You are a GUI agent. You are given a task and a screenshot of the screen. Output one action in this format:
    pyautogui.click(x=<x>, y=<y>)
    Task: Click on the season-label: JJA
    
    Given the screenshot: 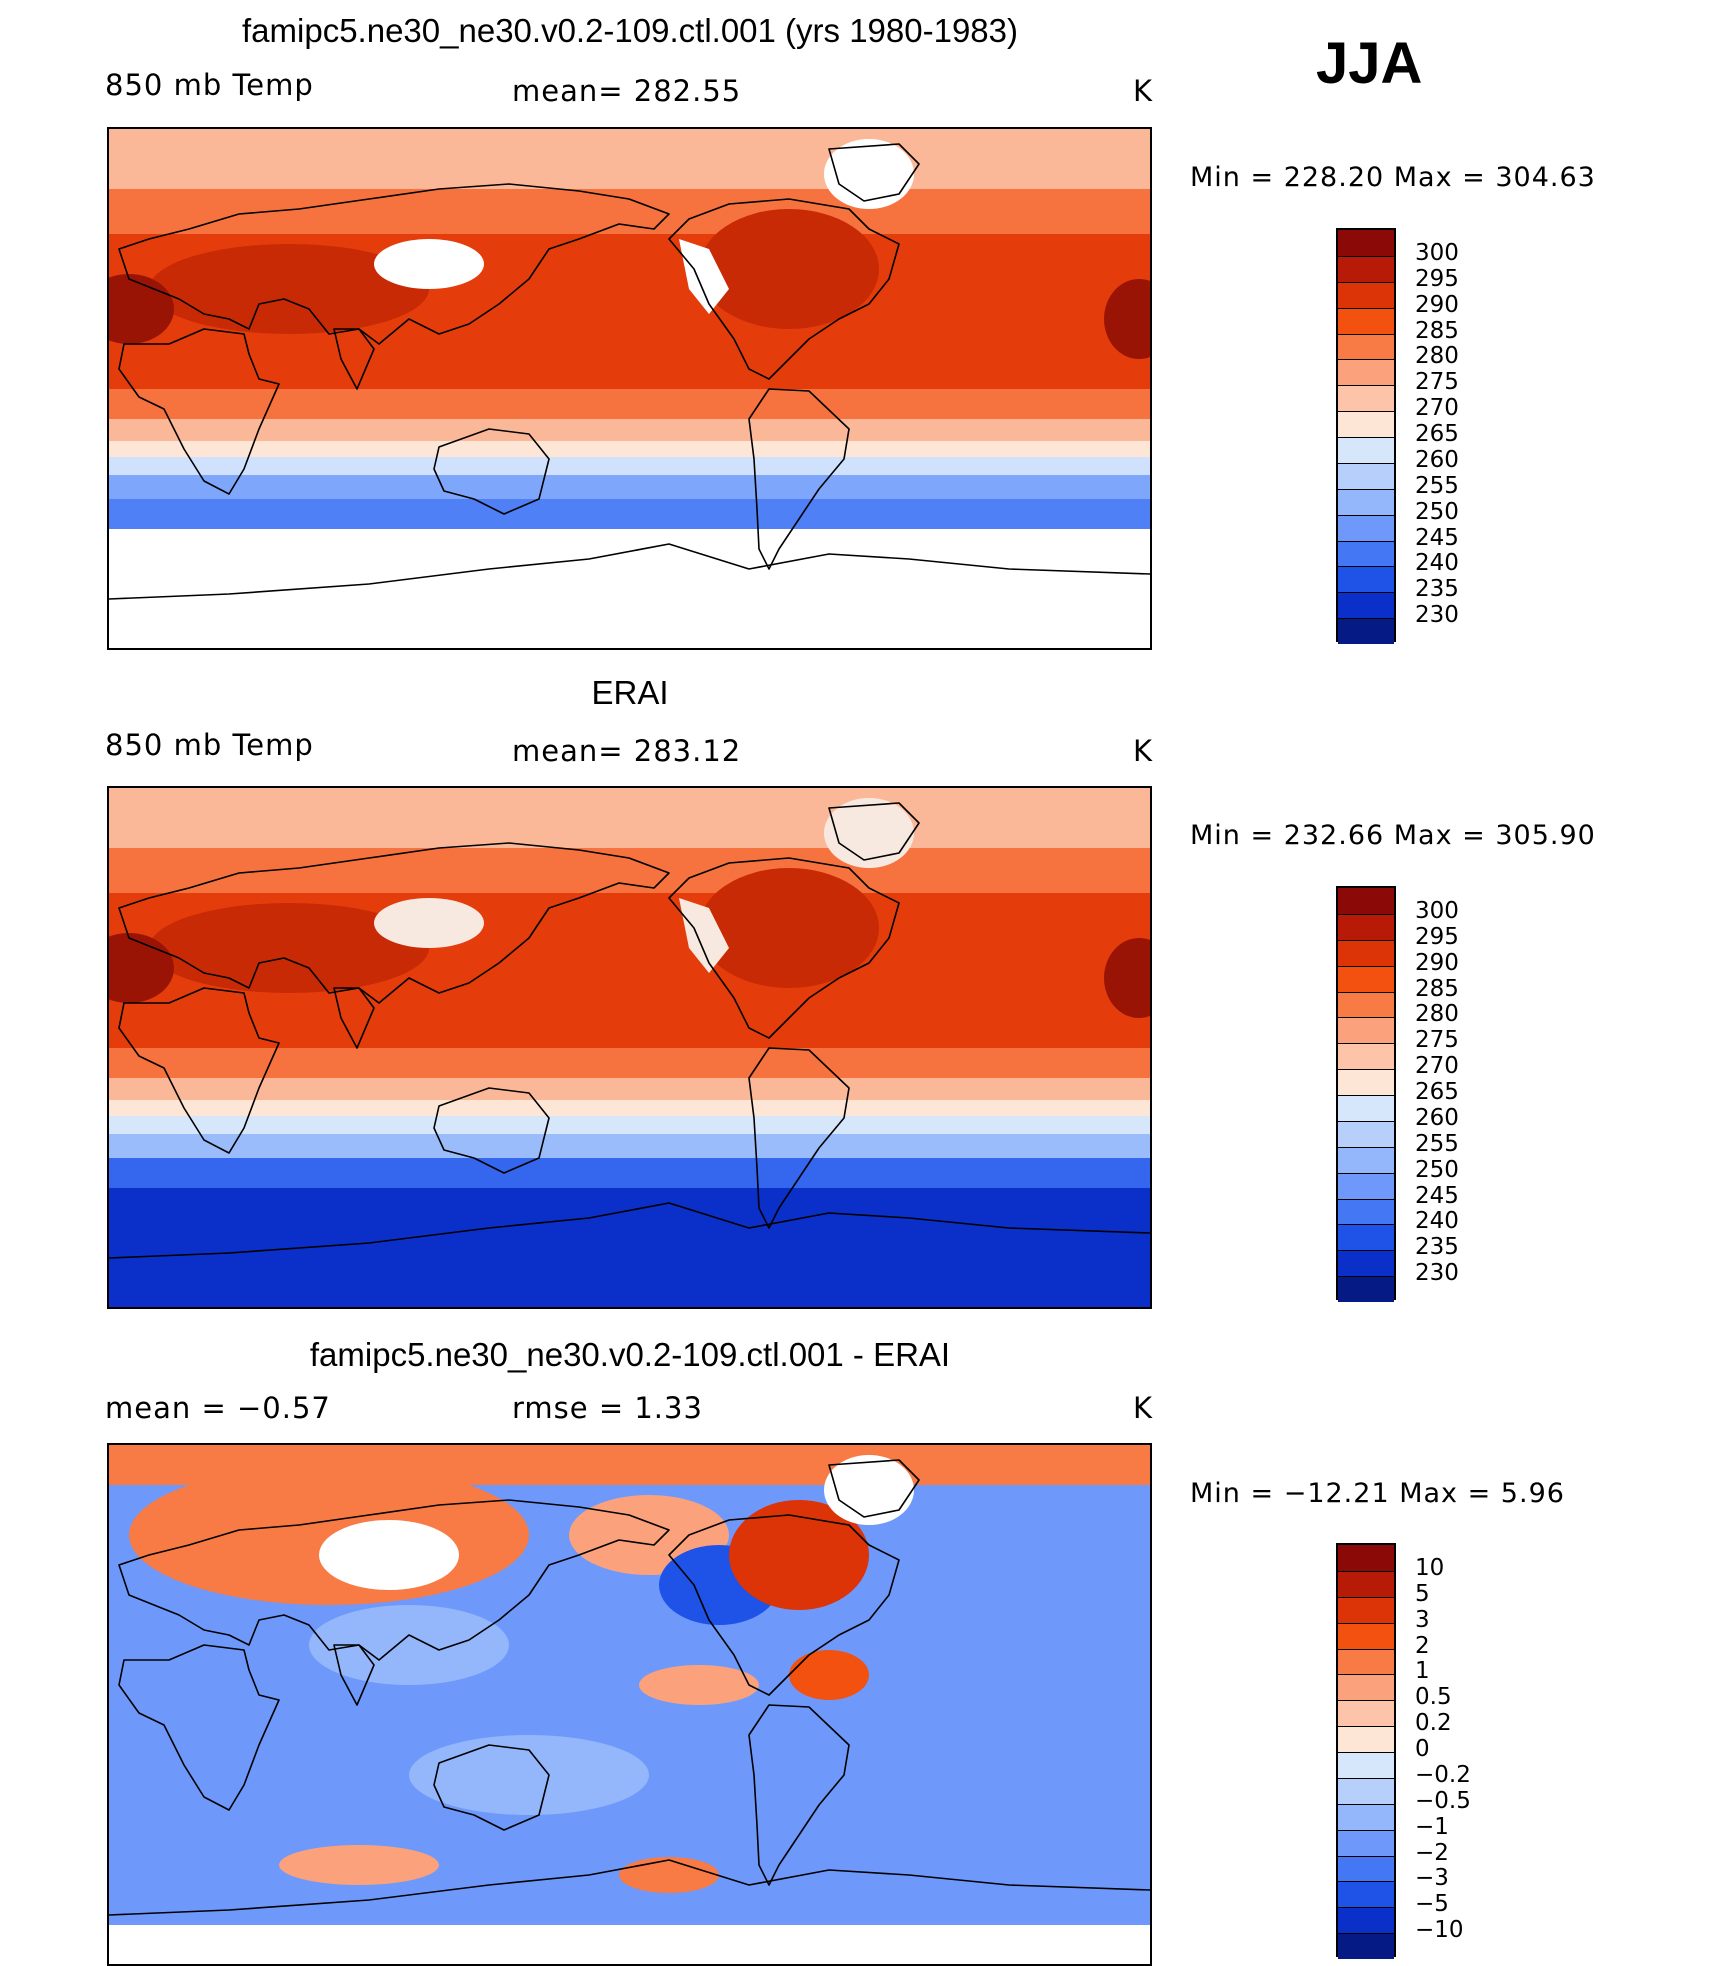 What is the action you would take?
    pyautogui.click(x=1369, y=63)
    